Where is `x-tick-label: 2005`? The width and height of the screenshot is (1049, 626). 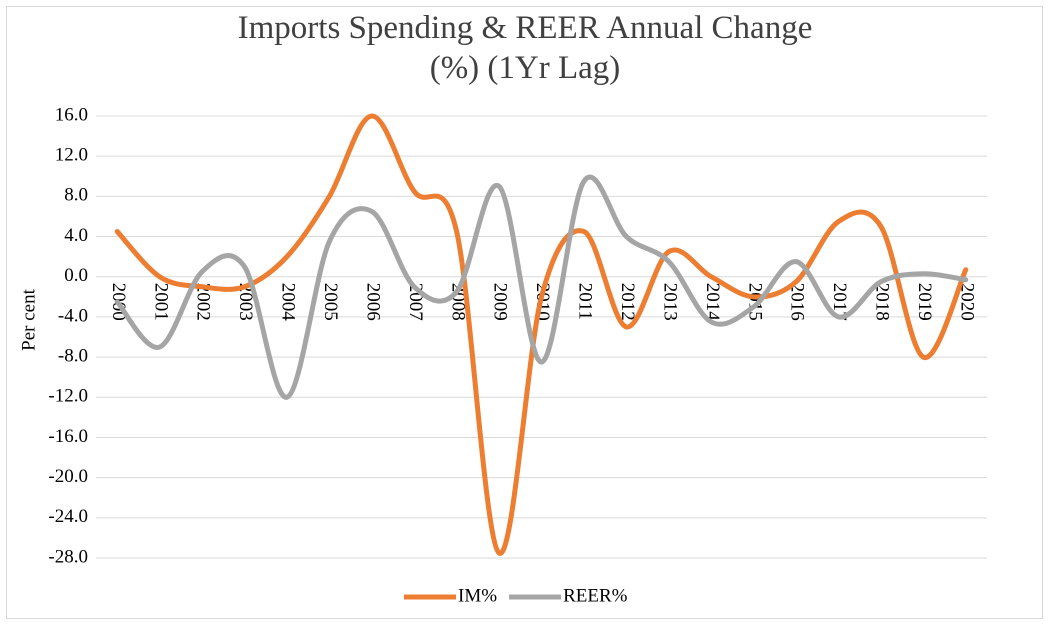
x-tick-label: 2005 is located at coordinates (330, 302).